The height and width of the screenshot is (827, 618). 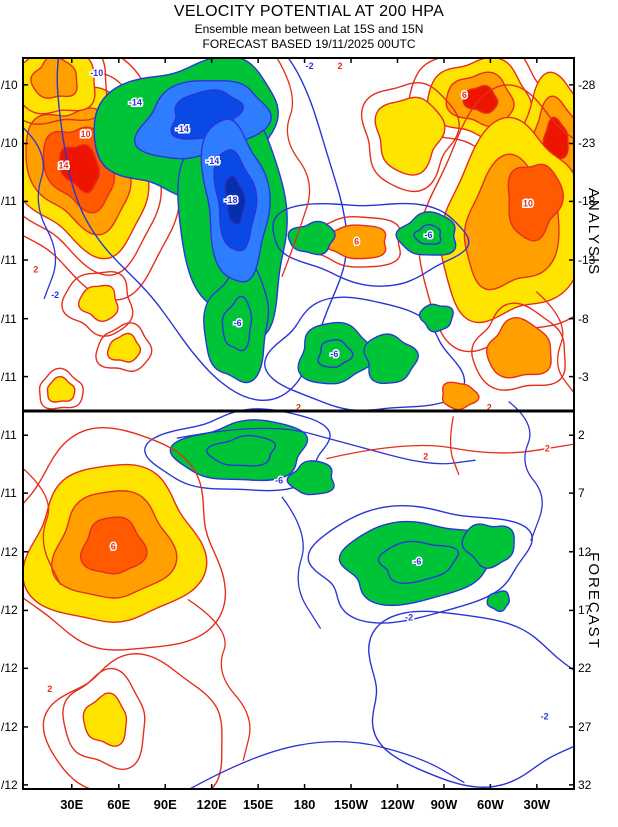 What do you see at coordinates (587, 201) in the screenshot?
I see `y-right-tick-label: -18` at bounding box center [587, 201].